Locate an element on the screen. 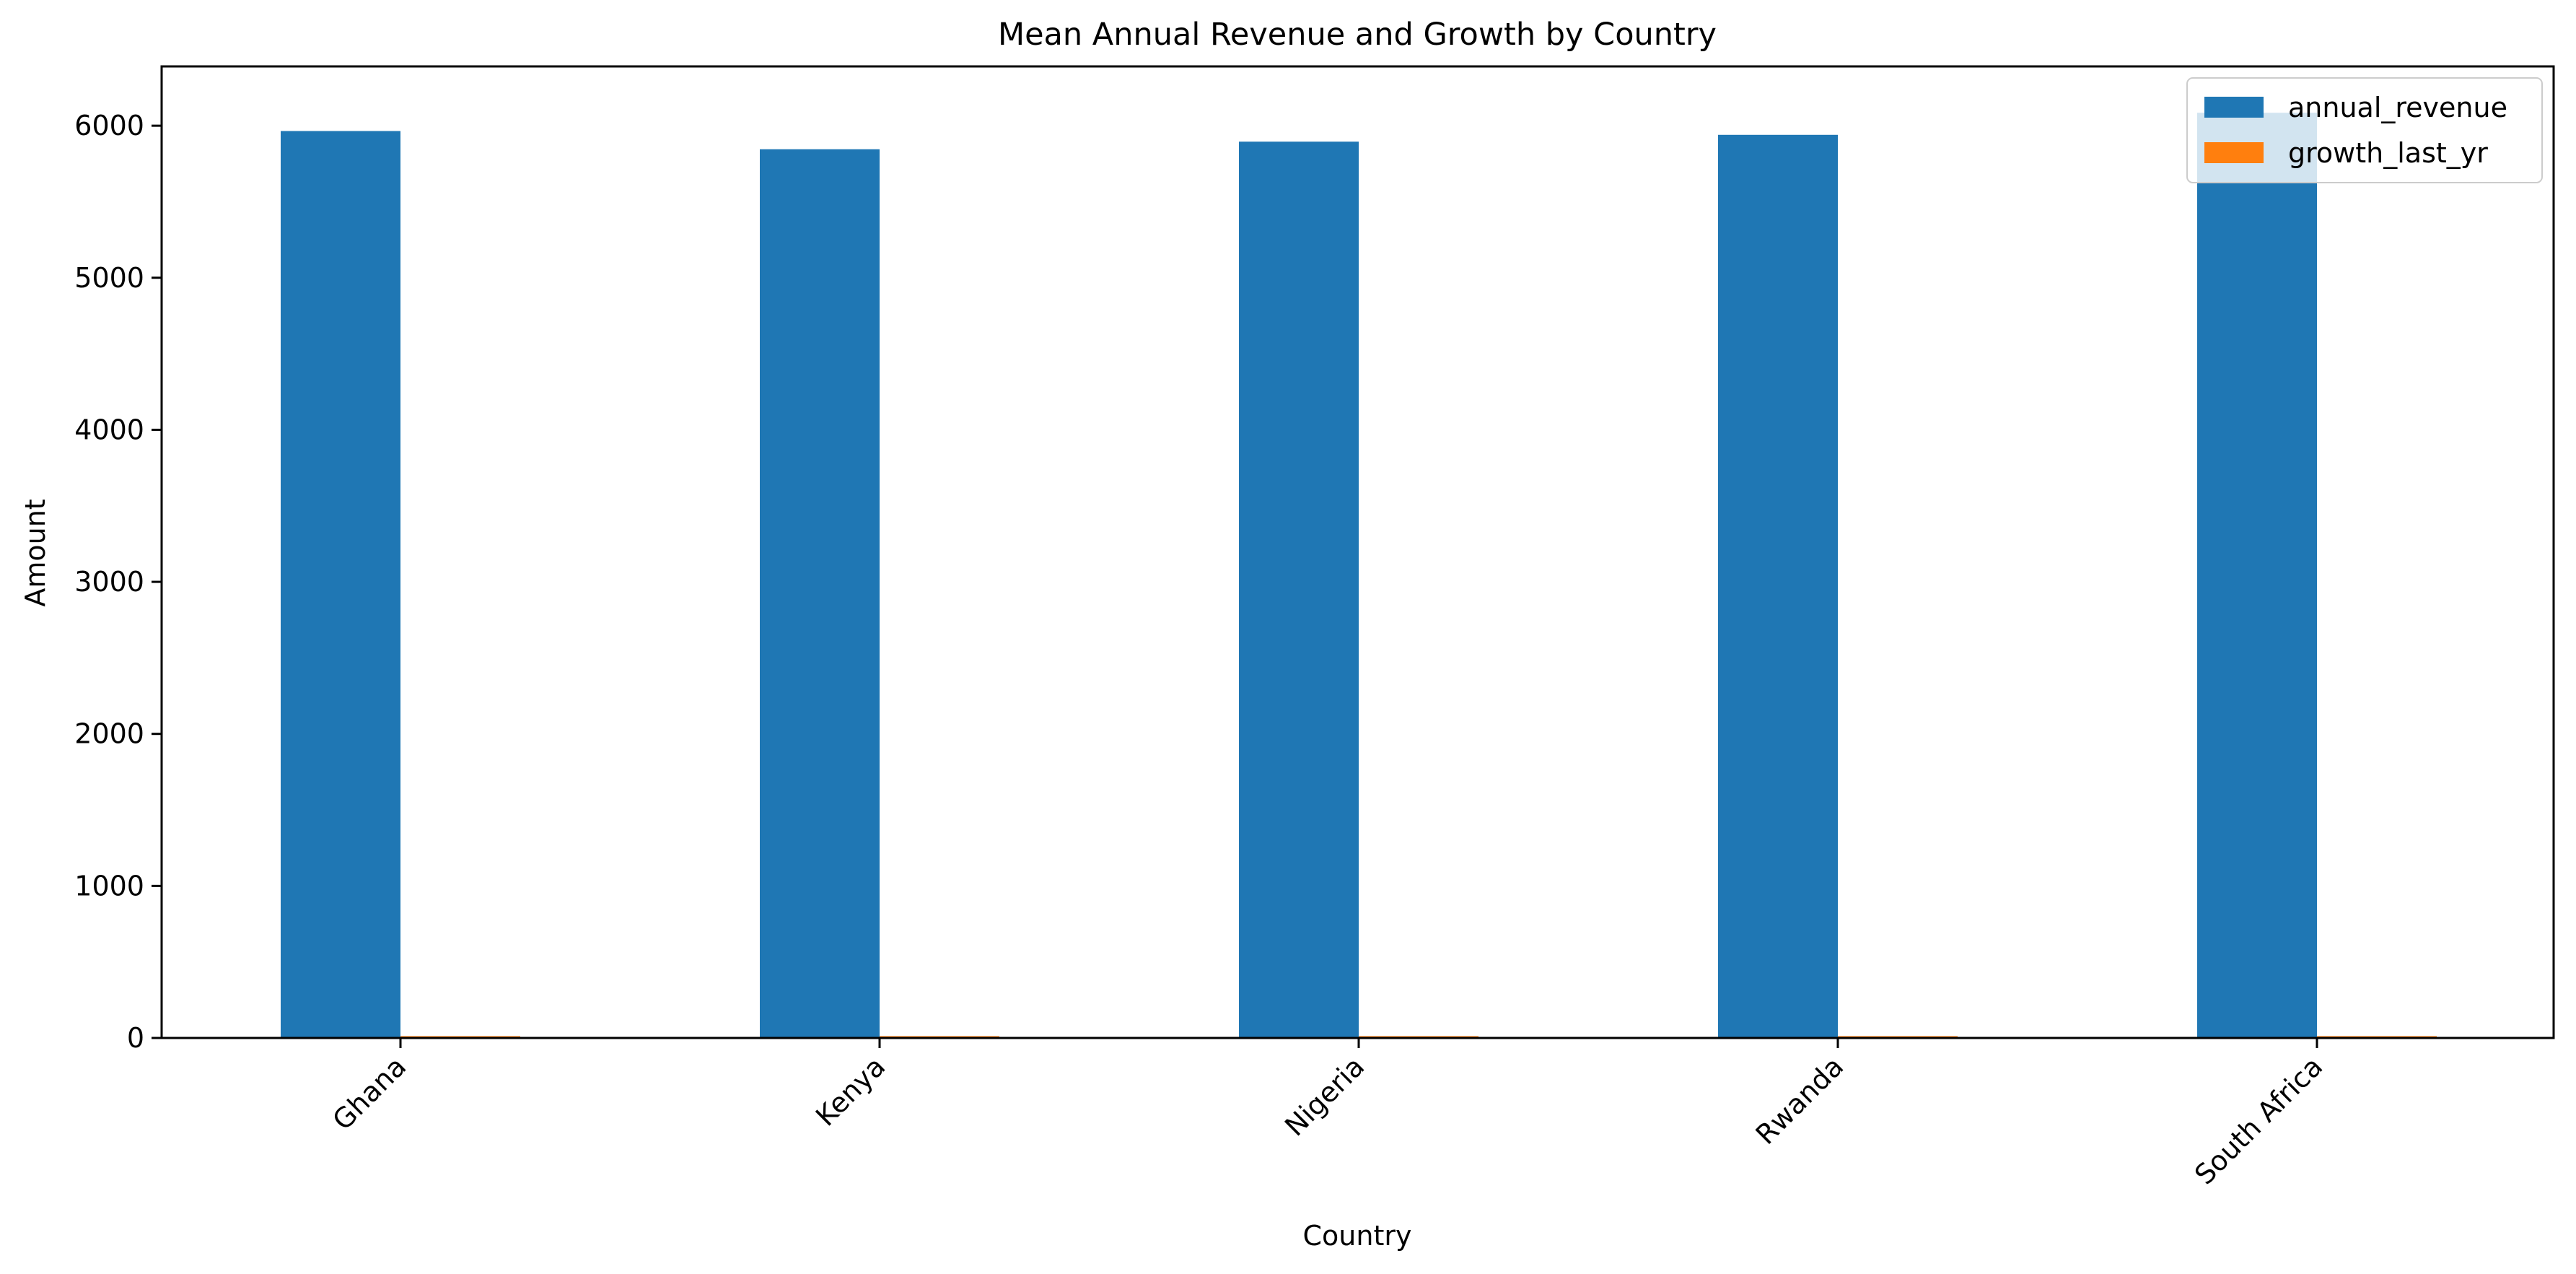 Image resolution: width=2576 pixels, height=1274 pixels. y-tick-label: 2000 is located at coordinates (109, 734).